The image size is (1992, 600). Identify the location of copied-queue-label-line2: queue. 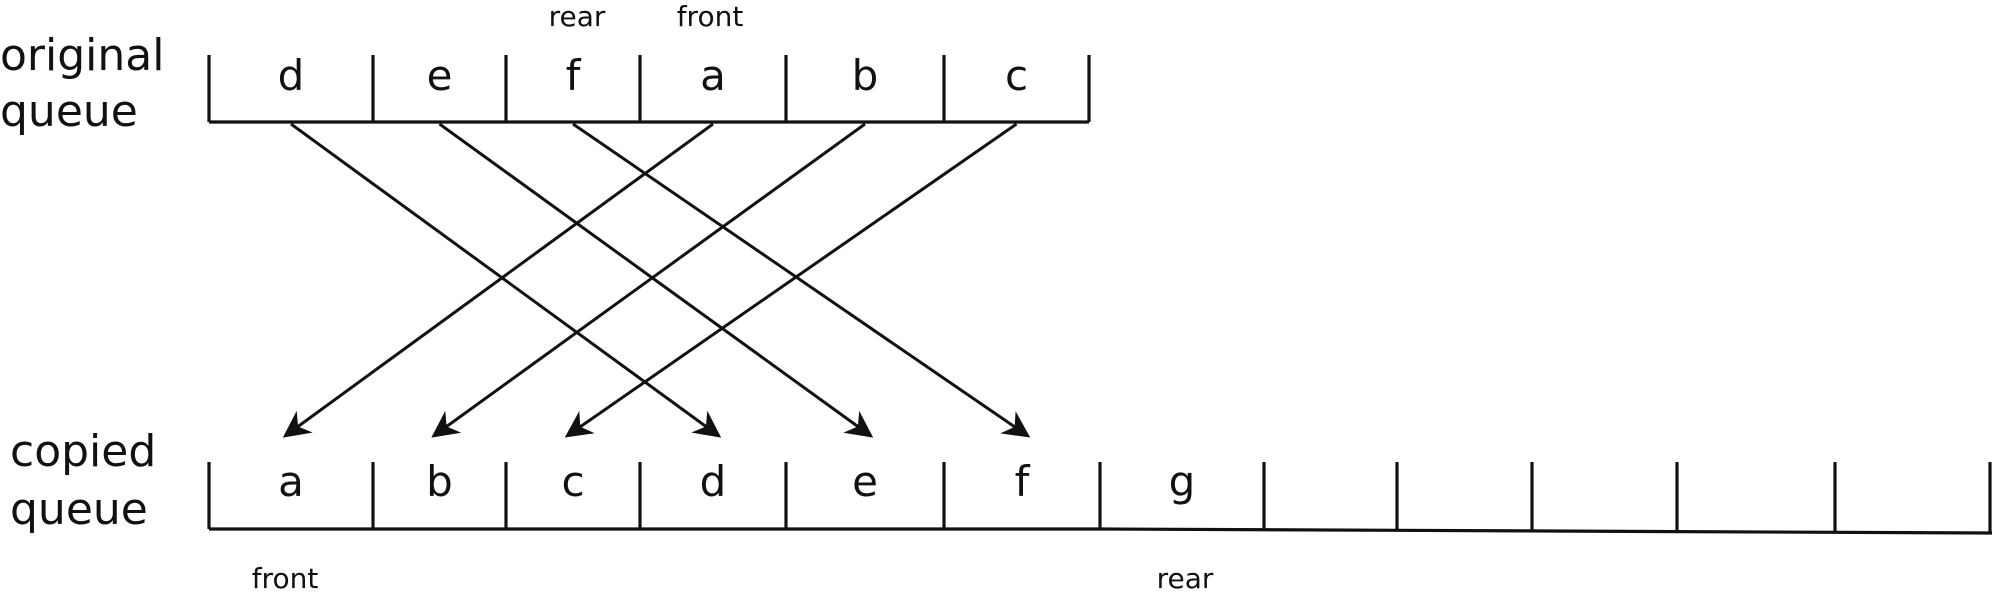
(79, 509).